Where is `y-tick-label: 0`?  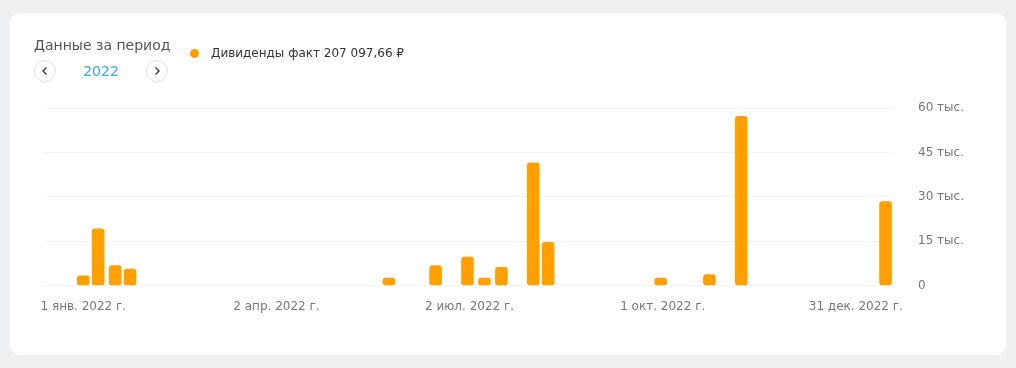
y-tick-label: 0 is located at coordinates (922, 284).